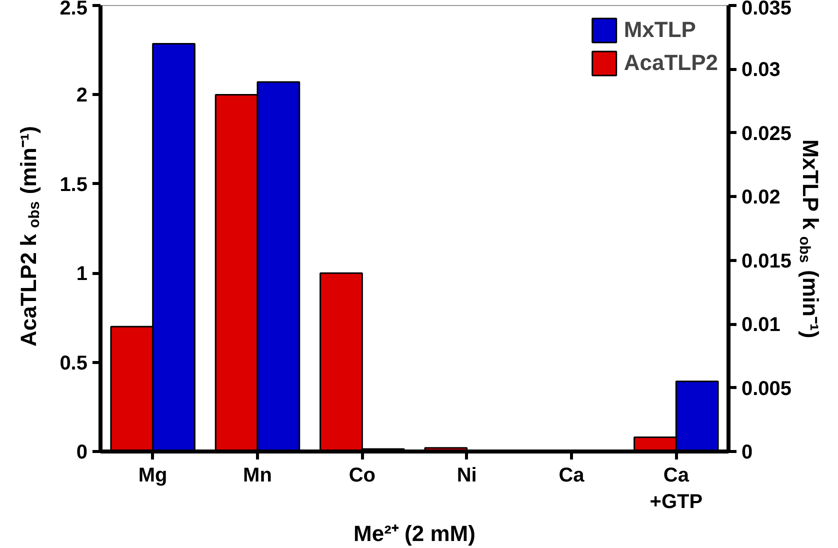 This screenshot has width=838, height=548. I want to click on y-tick-label: 2.5, so click(74, 10).